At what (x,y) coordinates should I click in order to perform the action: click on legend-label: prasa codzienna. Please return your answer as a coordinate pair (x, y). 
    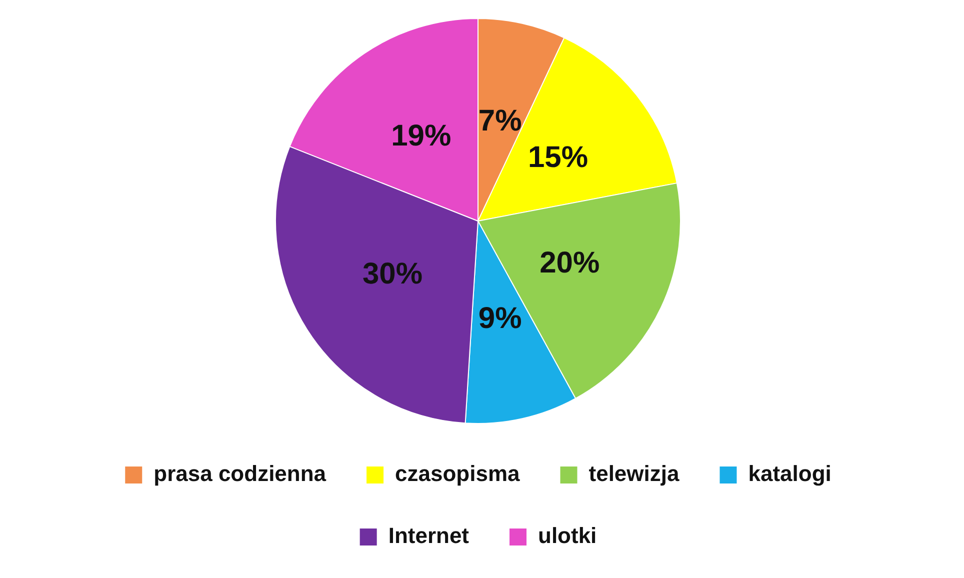
    Looking at the image, I should click on (240, 473).